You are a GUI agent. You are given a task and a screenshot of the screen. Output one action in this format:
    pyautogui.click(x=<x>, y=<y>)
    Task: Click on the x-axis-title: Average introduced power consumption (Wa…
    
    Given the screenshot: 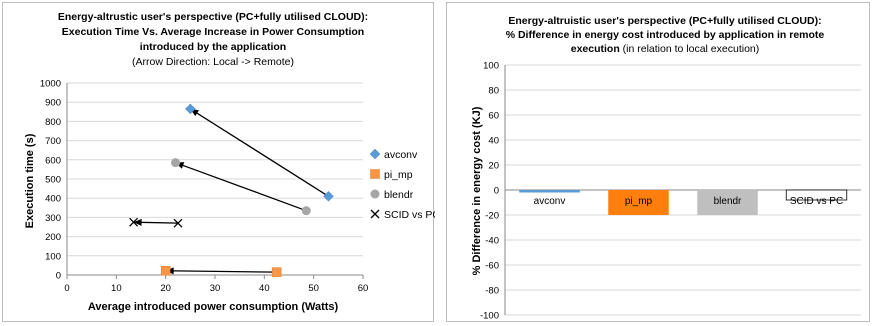 What is the action you would take?
    pyautogui.click(x=213, y=307)
    